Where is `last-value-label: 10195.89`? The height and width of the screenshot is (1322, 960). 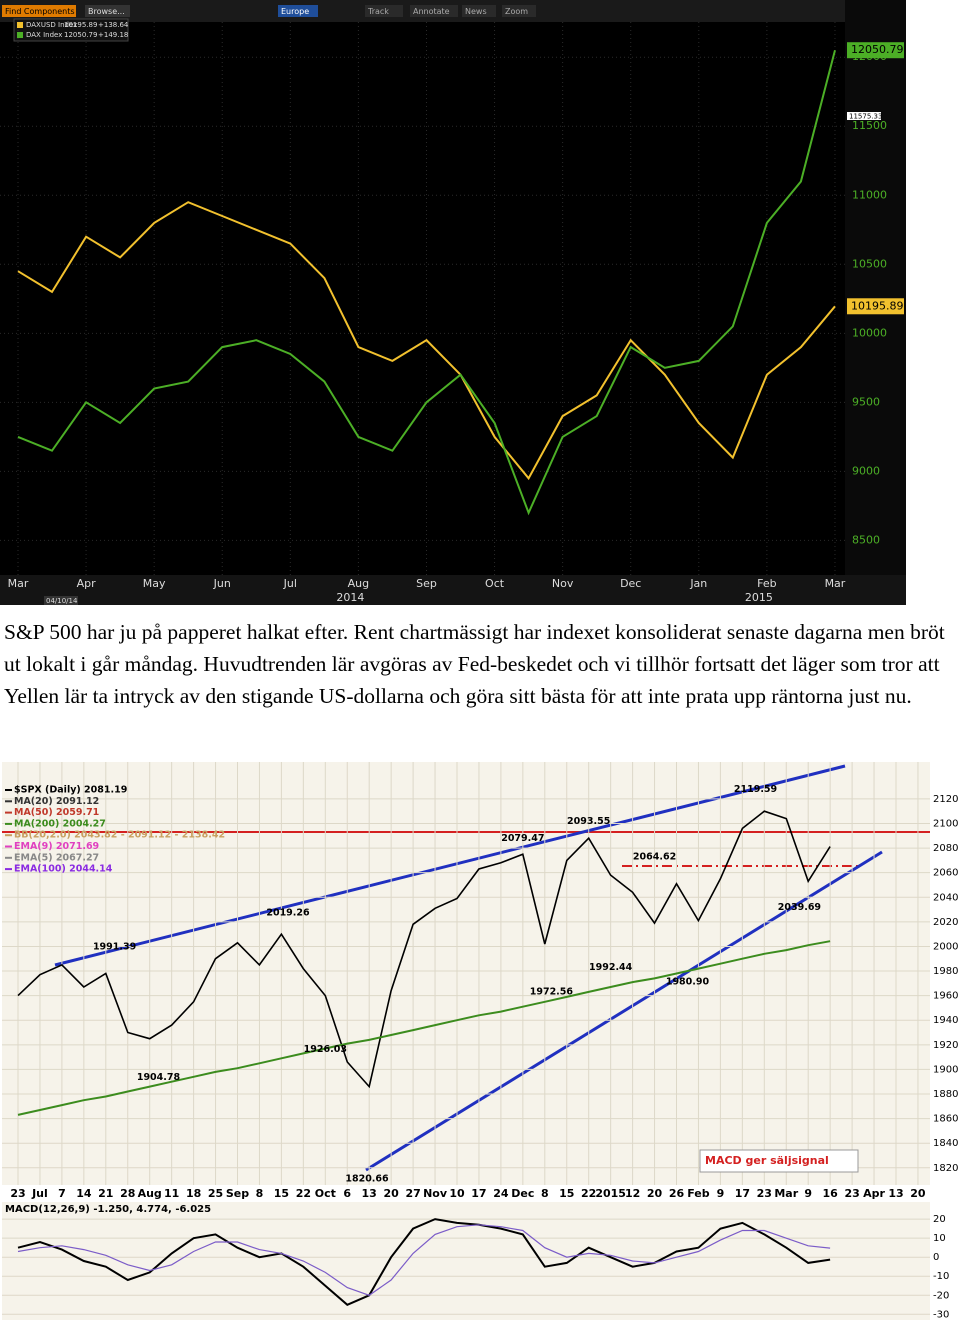
last-value-label: 10195.89 is located at coordinates (877, 305).